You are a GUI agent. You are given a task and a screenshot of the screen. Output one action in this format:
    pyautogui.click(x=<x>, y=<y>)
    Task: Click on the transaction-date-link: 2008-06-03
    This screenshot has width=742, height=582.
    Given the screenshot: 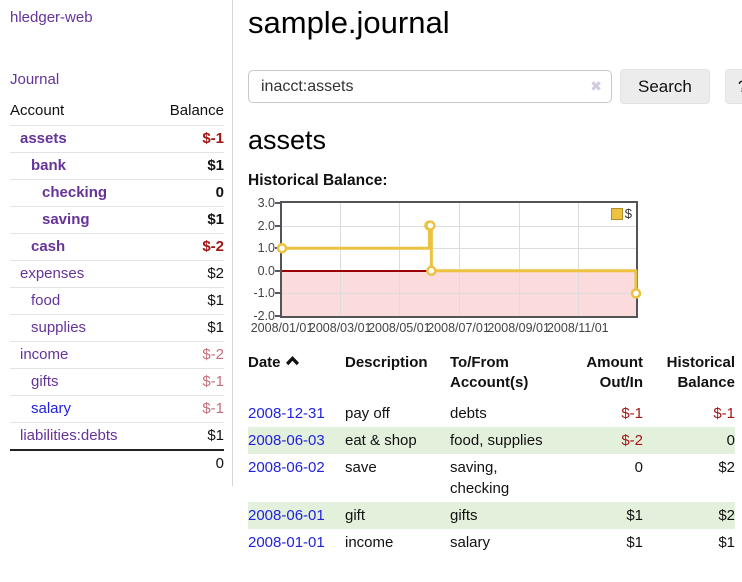 What is the action you would take?
    pyautogui.click(x=286, y=440)
    